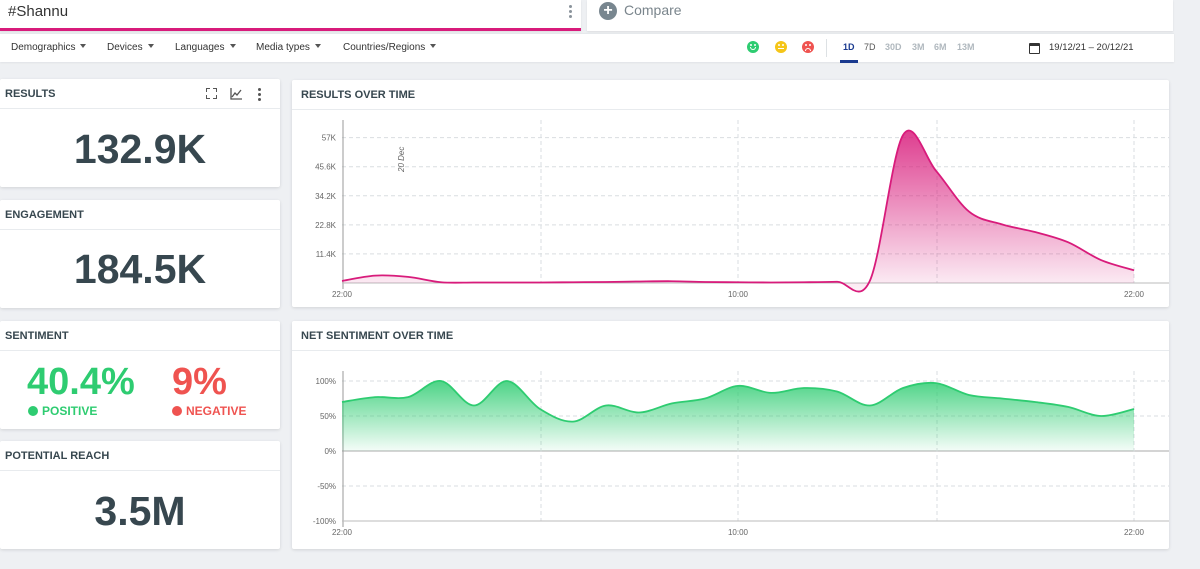  What do you see at coordinates (62, 411) in the screenshot?
I see `positive-label: POSITIVE` at bounding box center [62, 411].